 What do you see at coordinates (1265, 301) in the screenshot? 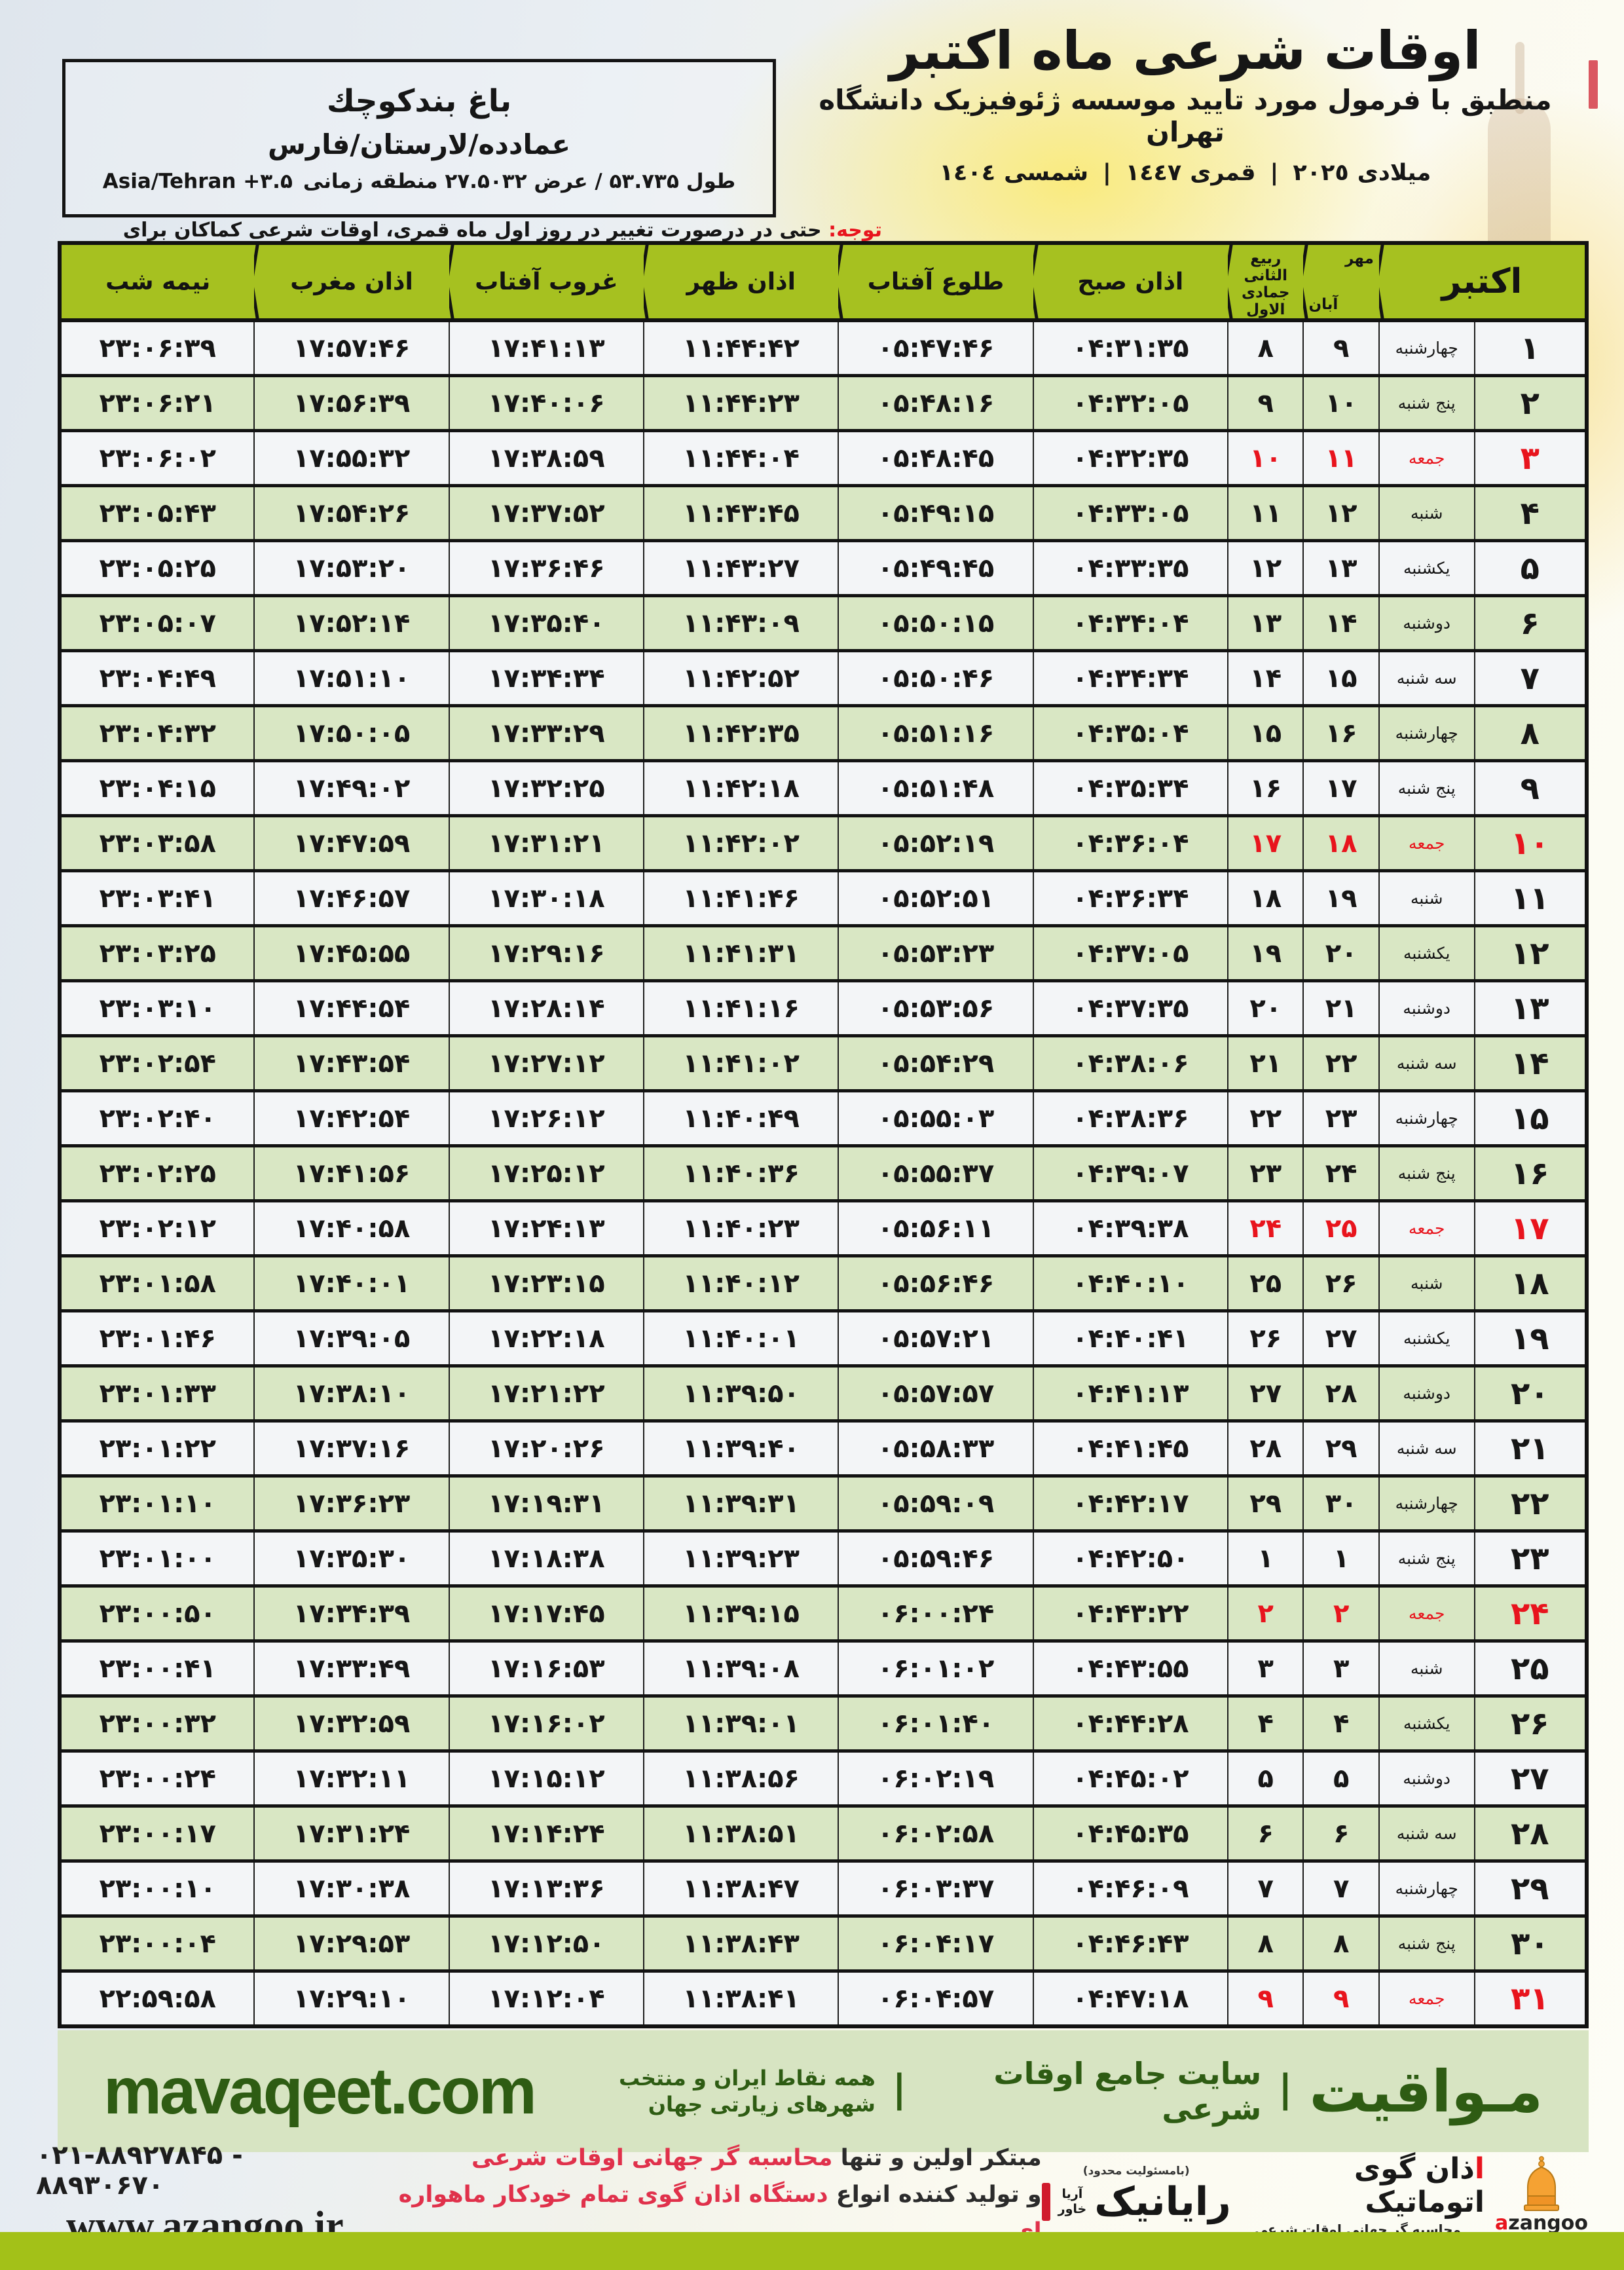
I see `jumada-alawwal-label: جمادی الاول` at bounding box center [1265, 301].